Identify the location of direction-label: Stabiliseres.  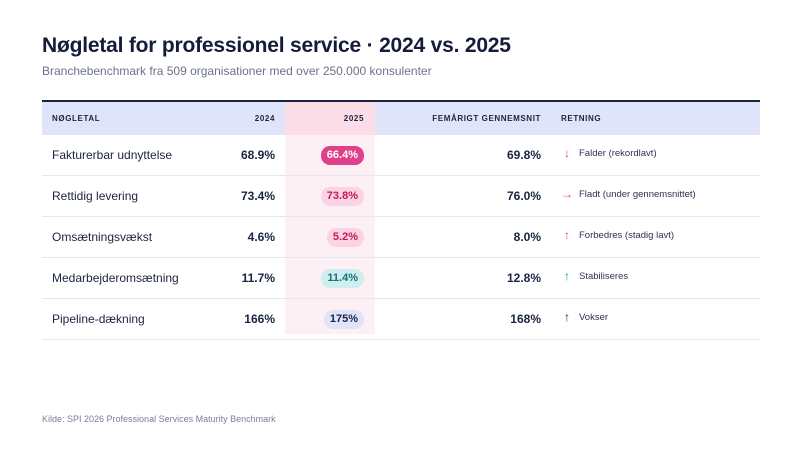
(604, 276).